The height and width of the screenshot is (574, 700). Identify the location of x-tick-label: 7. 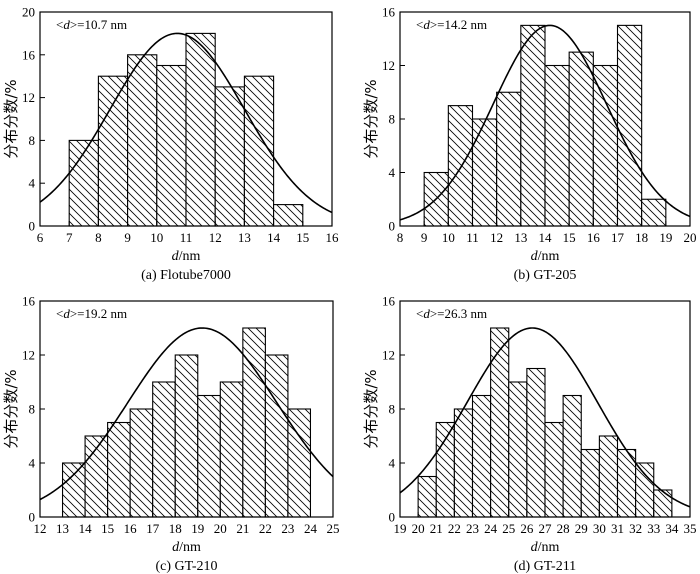
(69, 237).